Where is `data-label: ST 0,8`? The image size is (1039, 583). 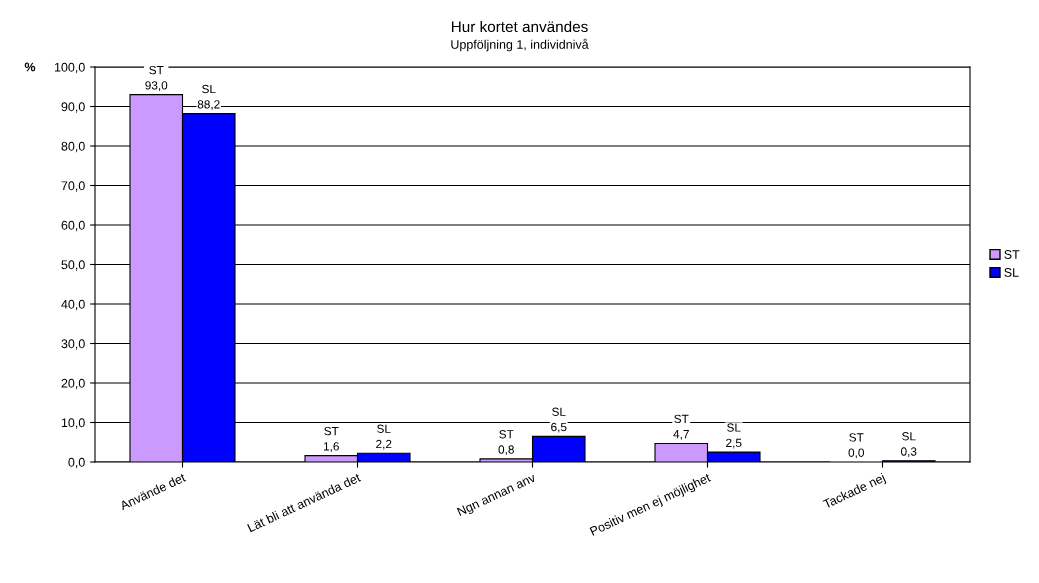 data-label: ST 0,8 is located at coordinates (506, 443).